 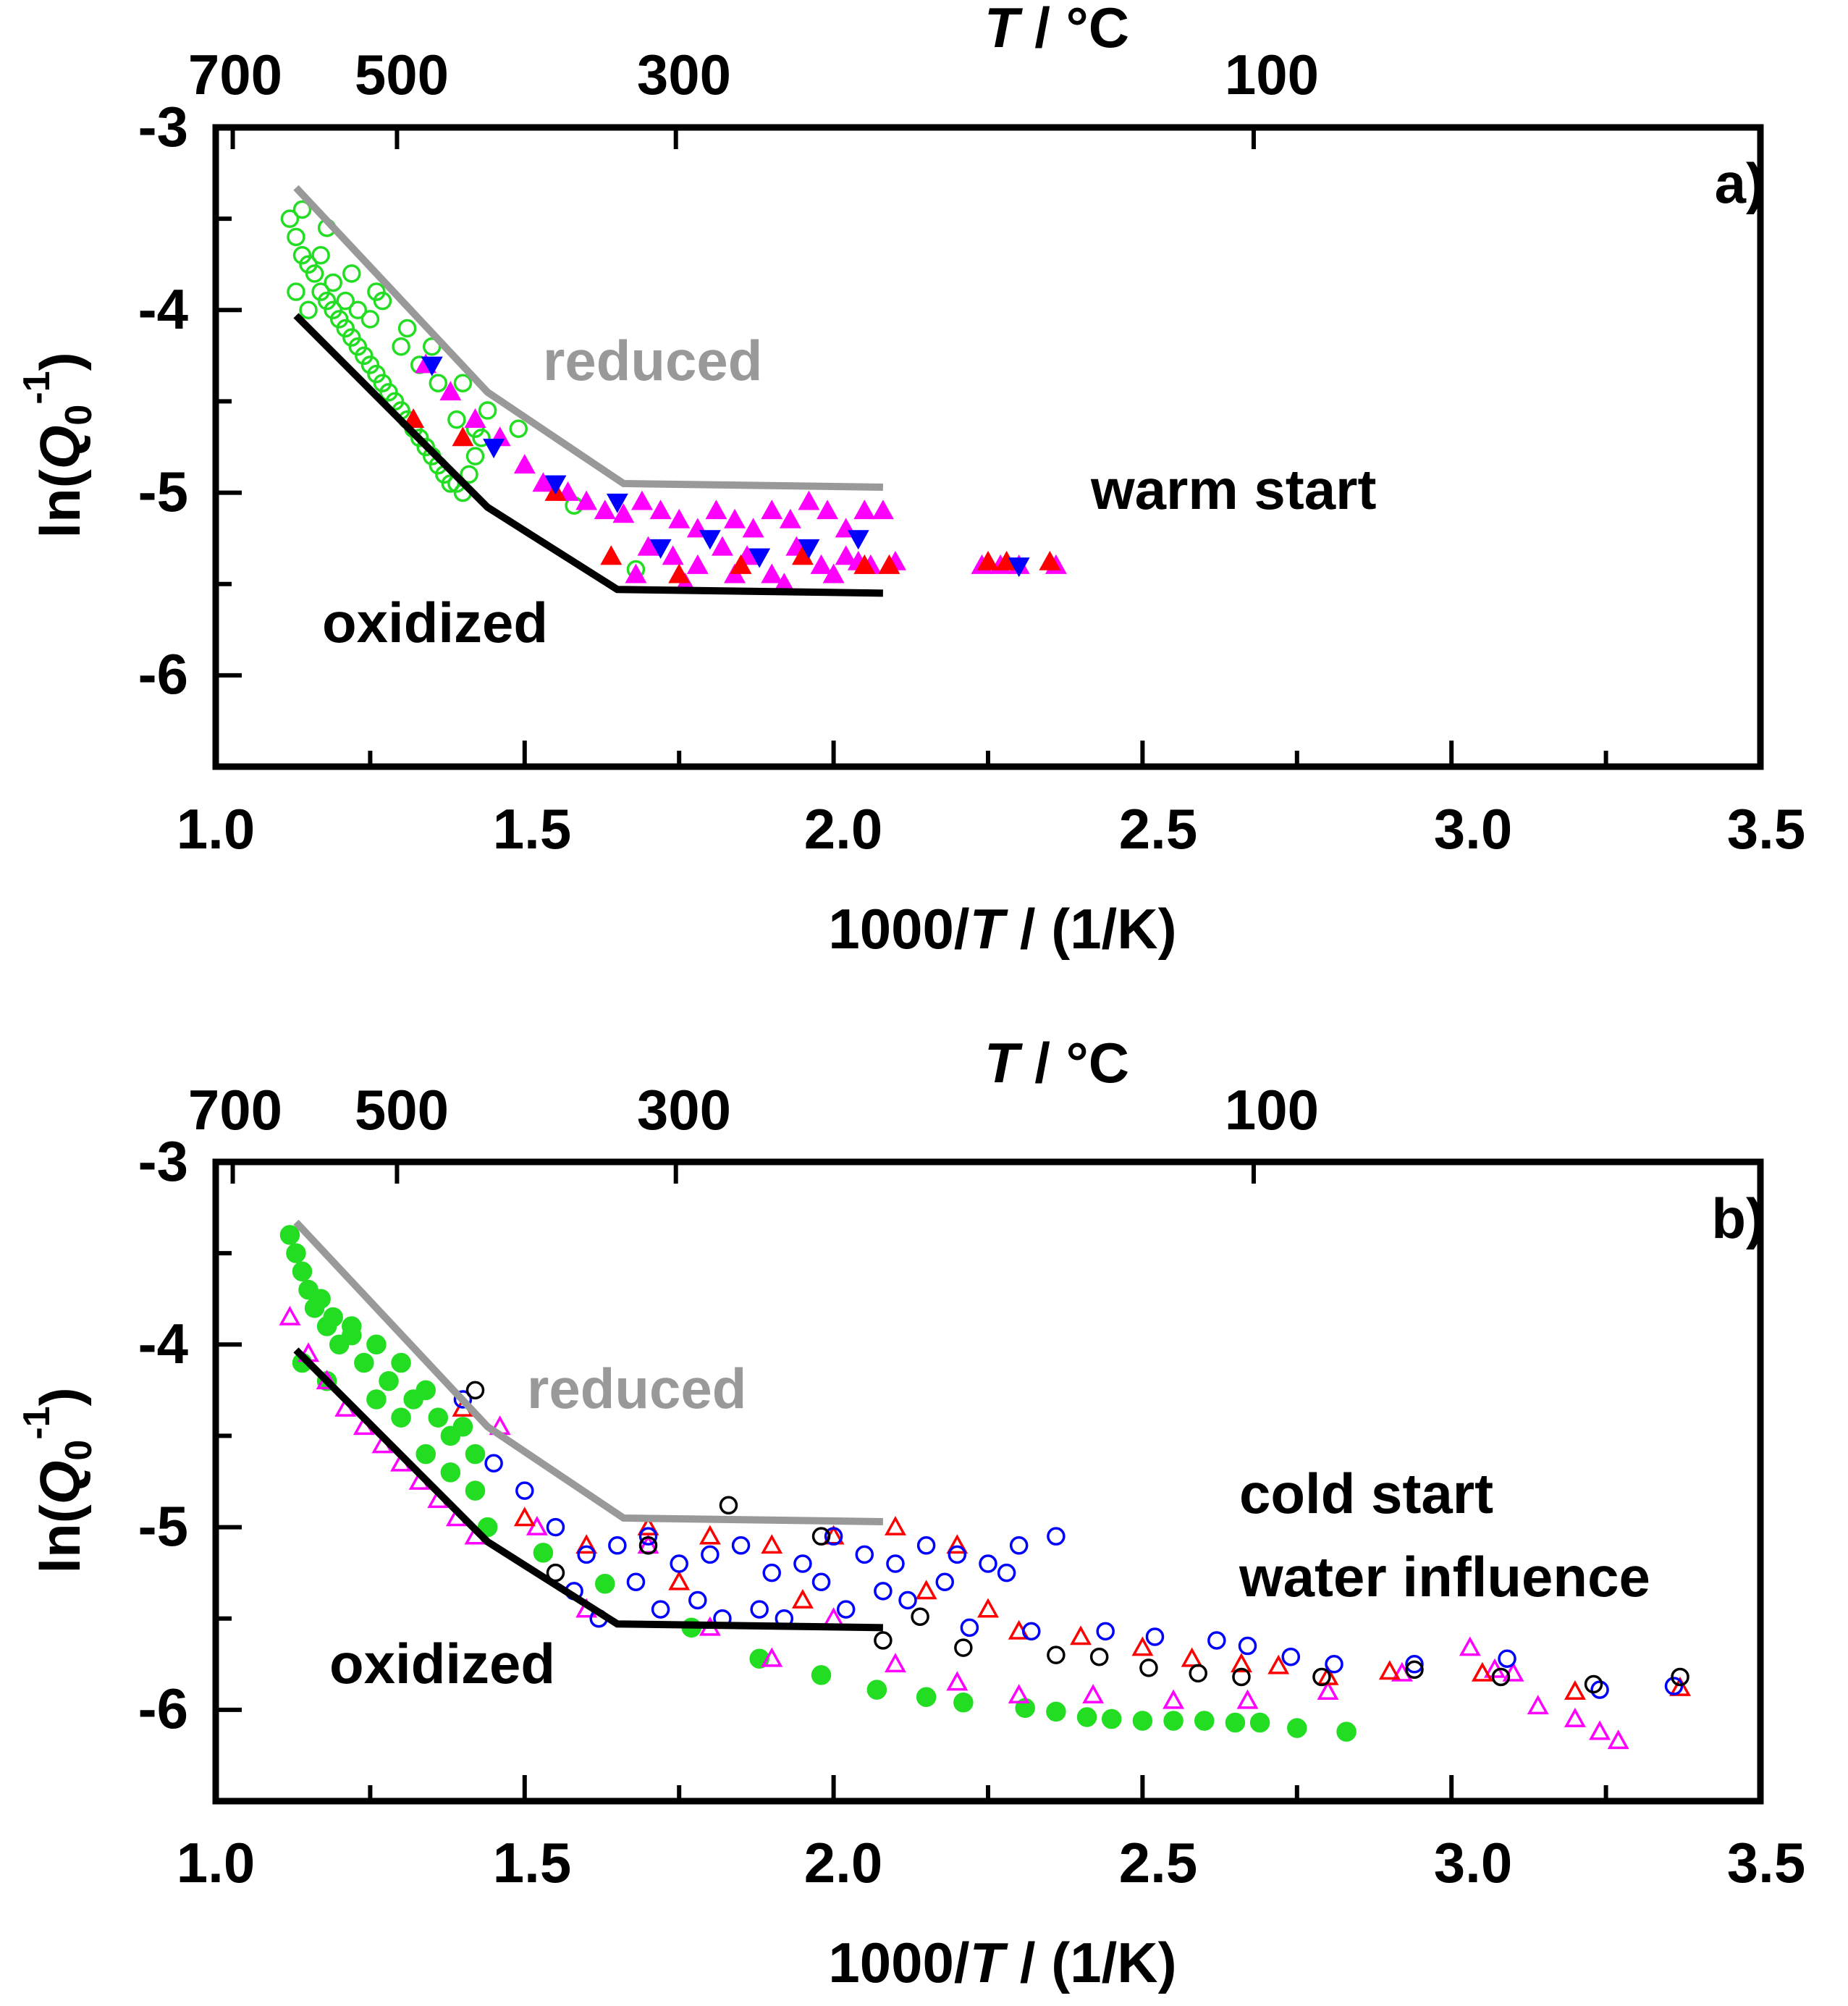 What do you see at coordinates (235, 75) in the screenshot?
I see `panel-a-top-tick-label-700: 700` at bounding box center [235, 75].